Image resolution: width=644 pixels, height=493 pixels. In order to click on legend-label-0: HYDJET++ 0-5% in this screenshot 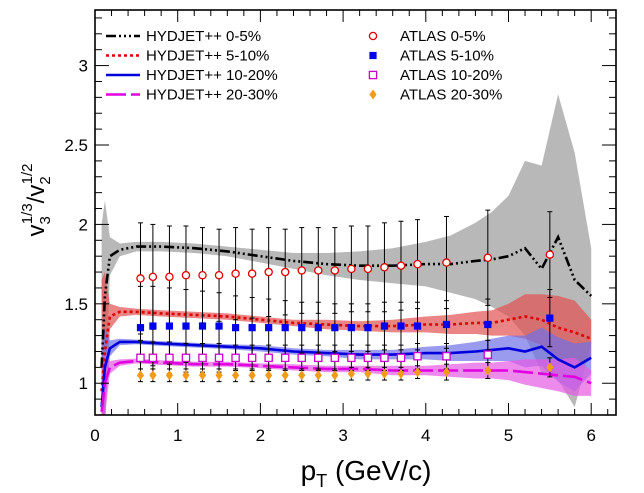, I will do `click(203, 36)`.